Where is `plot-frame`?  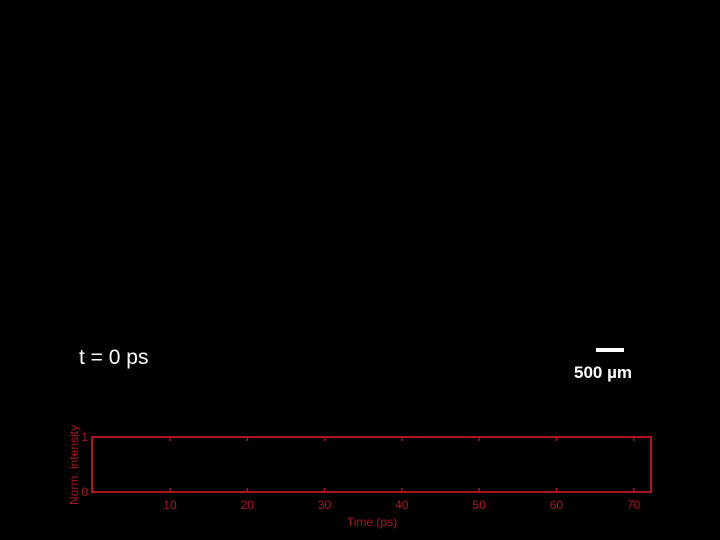
plot-frame is located at coordinates (371, 464).